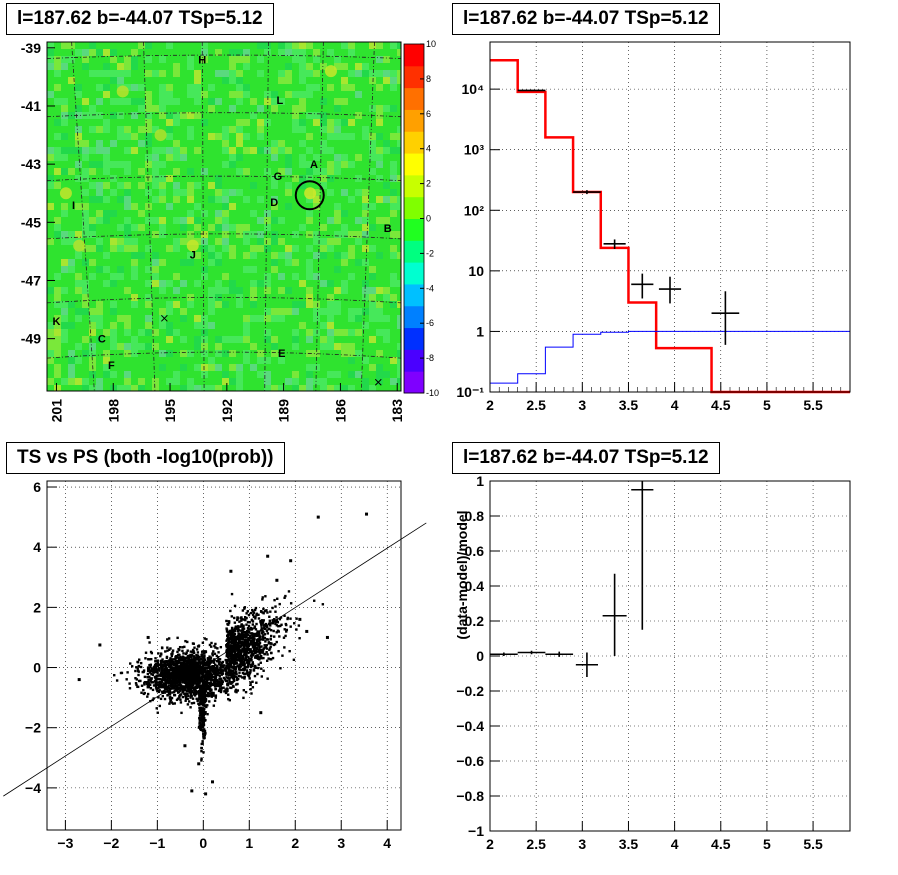 This screenshot has height=875, width=898. I want to click on scatter-cloud, so click(219, 676).